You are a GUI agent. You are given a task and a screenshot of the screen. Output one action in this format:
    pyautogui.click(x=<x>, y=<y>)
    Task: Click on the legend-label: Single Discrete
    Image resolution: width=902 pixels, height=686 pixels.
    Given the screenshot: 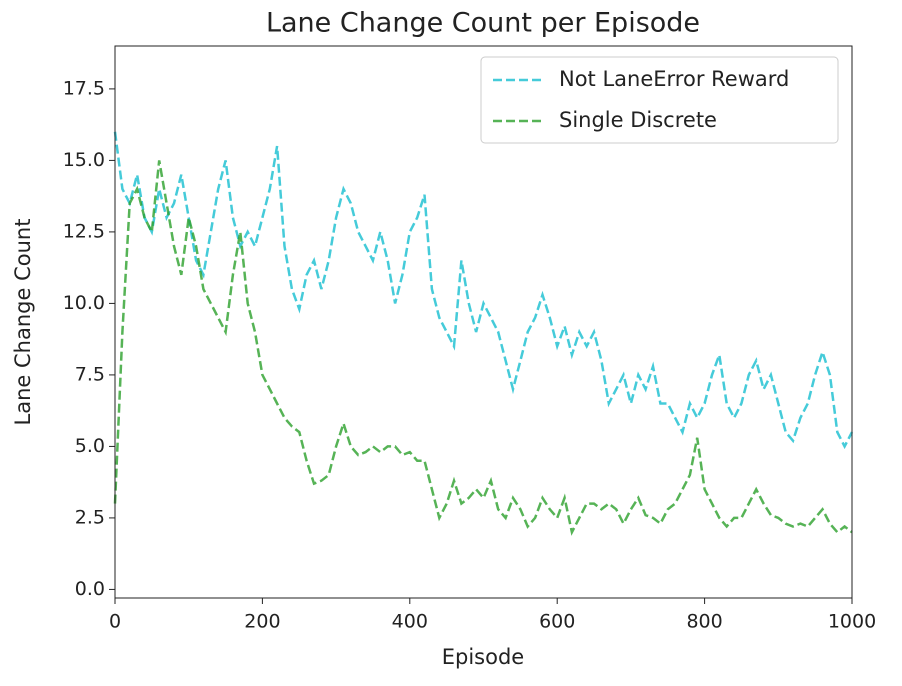 What is the action you would take?
    pyautogui.click(x=638, y=120)
    